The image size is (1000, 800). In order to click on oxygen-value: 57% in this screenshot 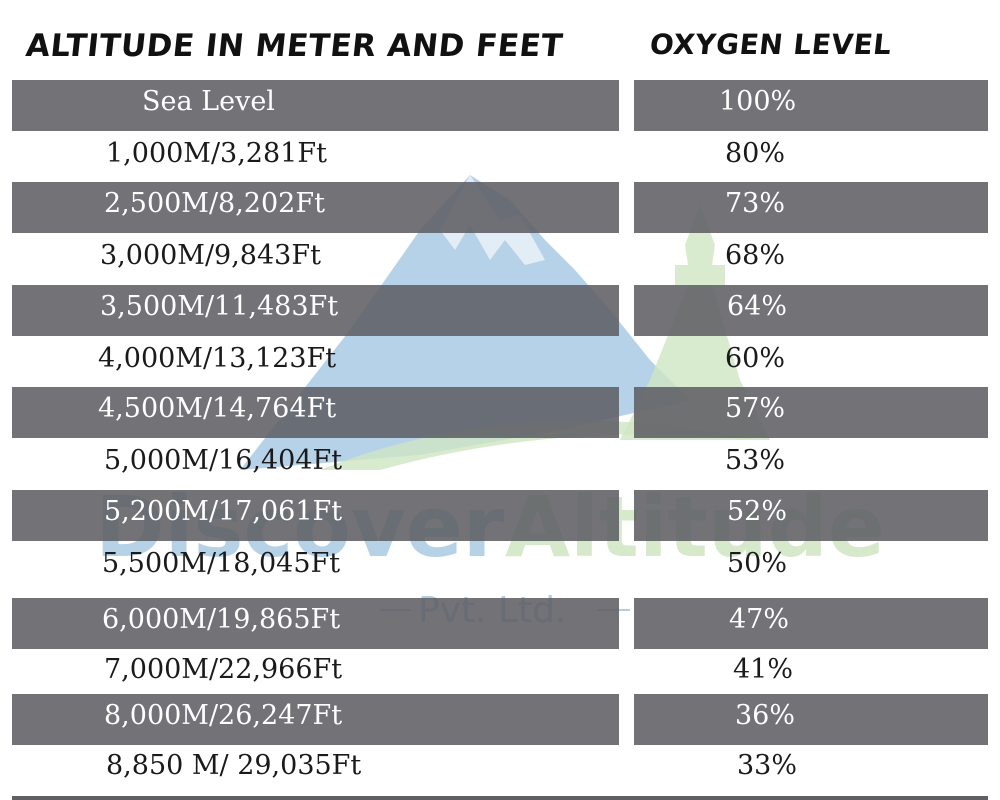, I will do `click(755, 408)`.